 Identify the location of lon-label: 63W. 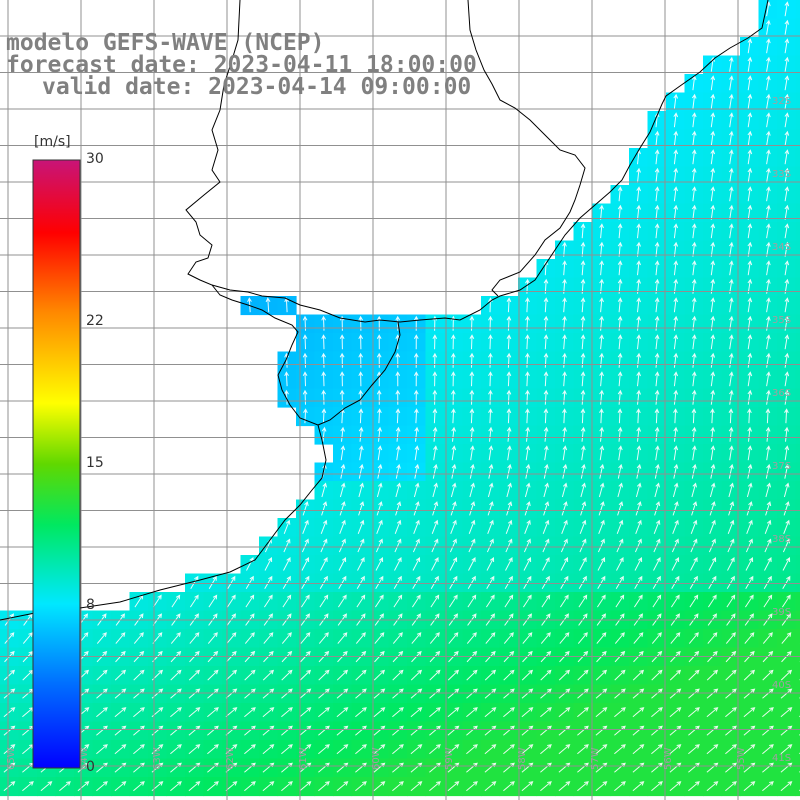
(157, 758).